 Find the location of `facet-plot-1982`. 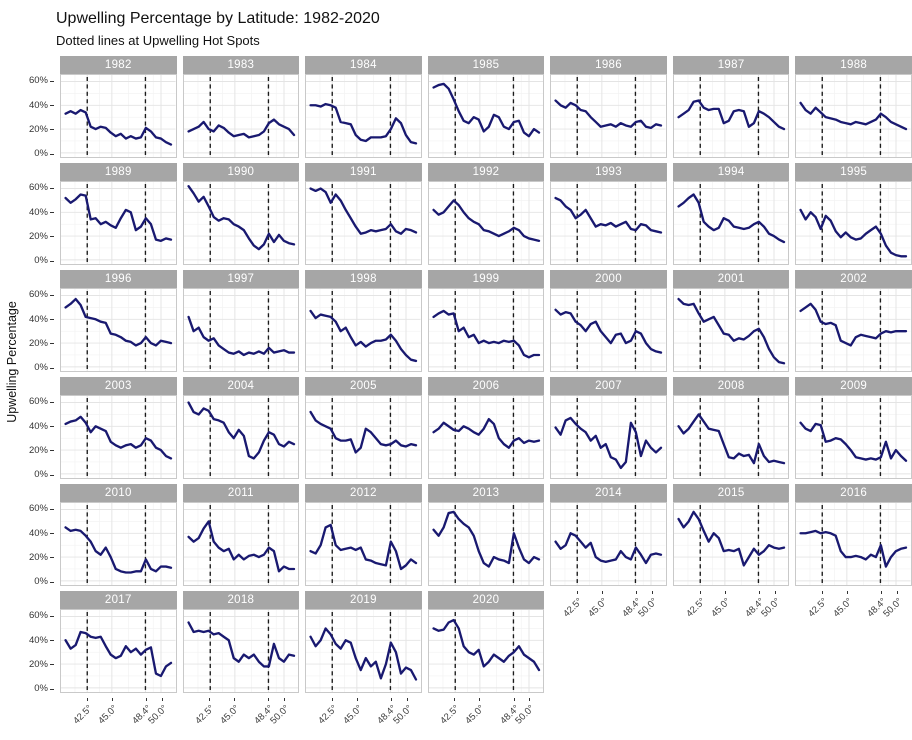

facet-plot-1982 is located at coordinates (118, 116).